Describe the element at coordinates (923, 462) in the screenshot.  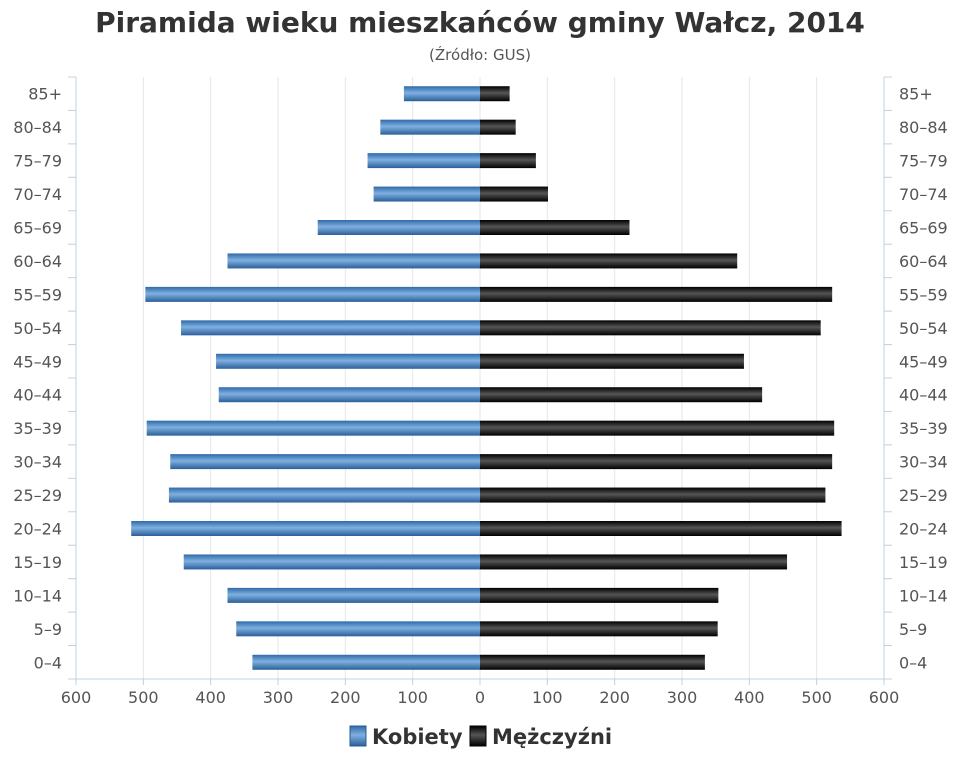
I see `y-tick-label-right: 30–34` at that location.